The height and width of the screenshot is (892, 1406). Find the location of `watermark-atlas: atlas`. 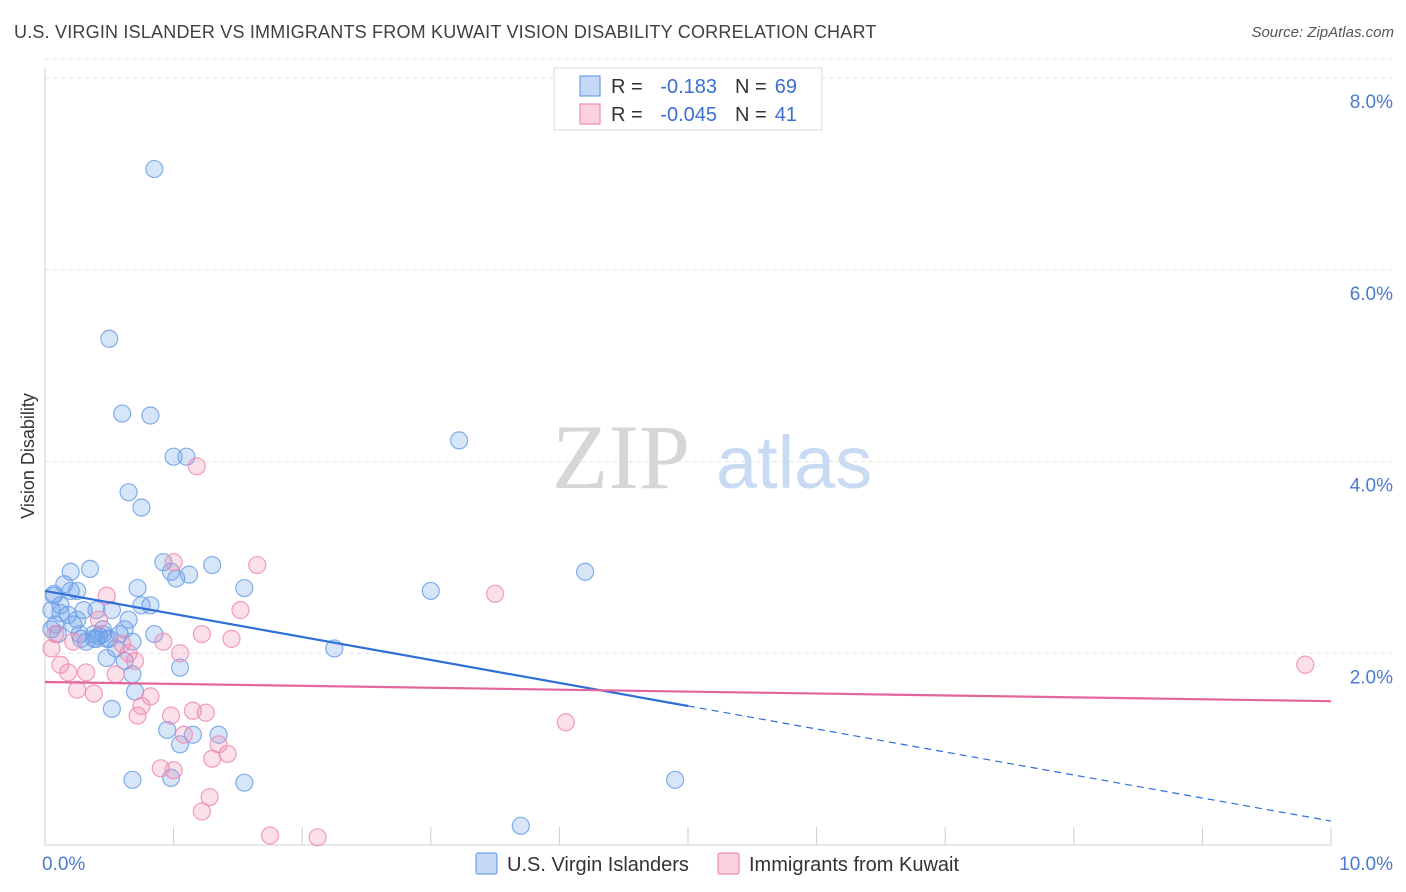

watermark-atlas: atlas is located at coordinates (794, 462).